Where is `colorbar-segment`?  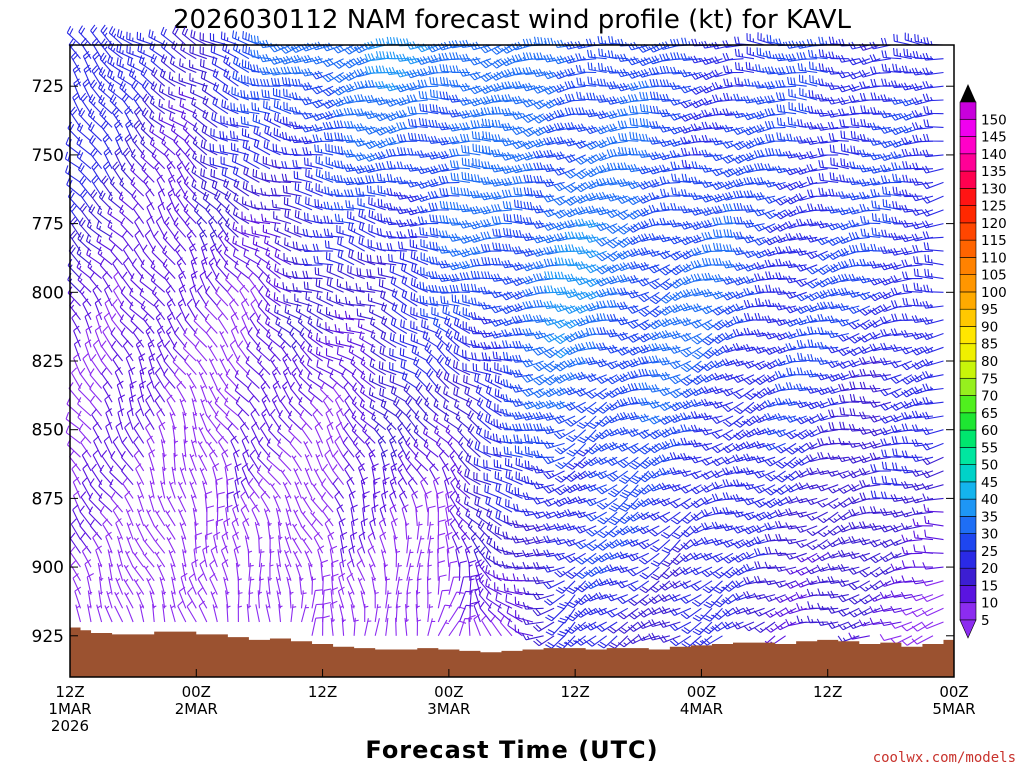
colorbar-segment is located at coordinates (968, 473).